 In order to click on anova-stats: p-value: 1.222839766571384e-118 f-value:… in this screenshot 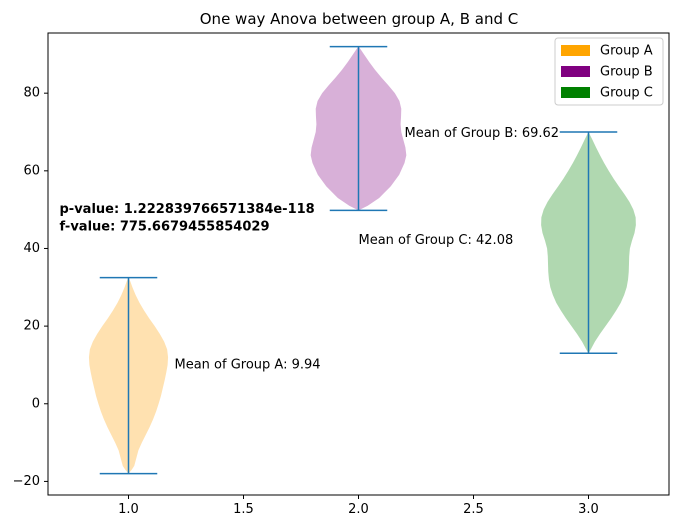, I will do `click(187, 218)`.